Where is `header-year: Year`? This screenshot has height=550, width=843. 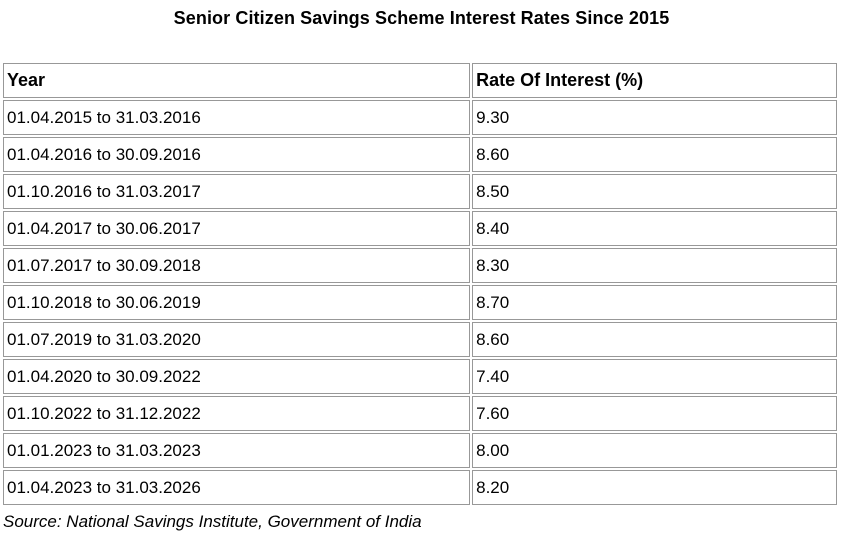
header-year: Year is located at coordinates (237, 80).